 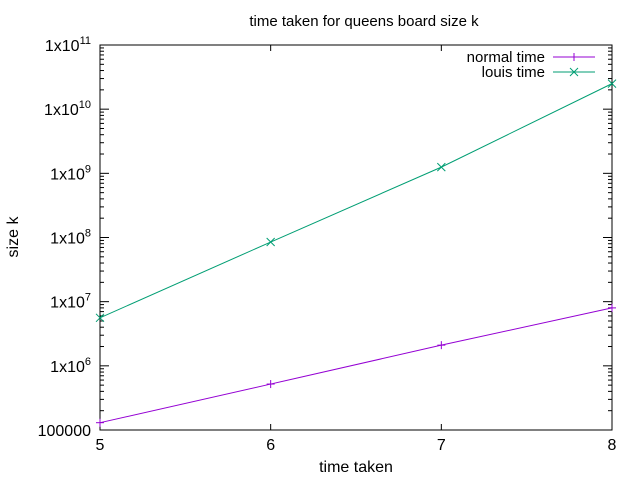 I want to click on y-axis-title: size k, so click(x=13, y=237).